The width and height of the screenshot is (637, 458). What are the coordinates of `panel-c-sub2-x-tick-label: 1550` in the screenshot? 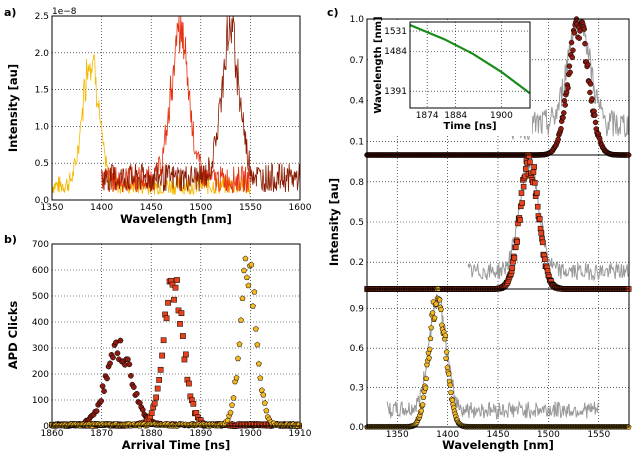 It's located at (598, 435).